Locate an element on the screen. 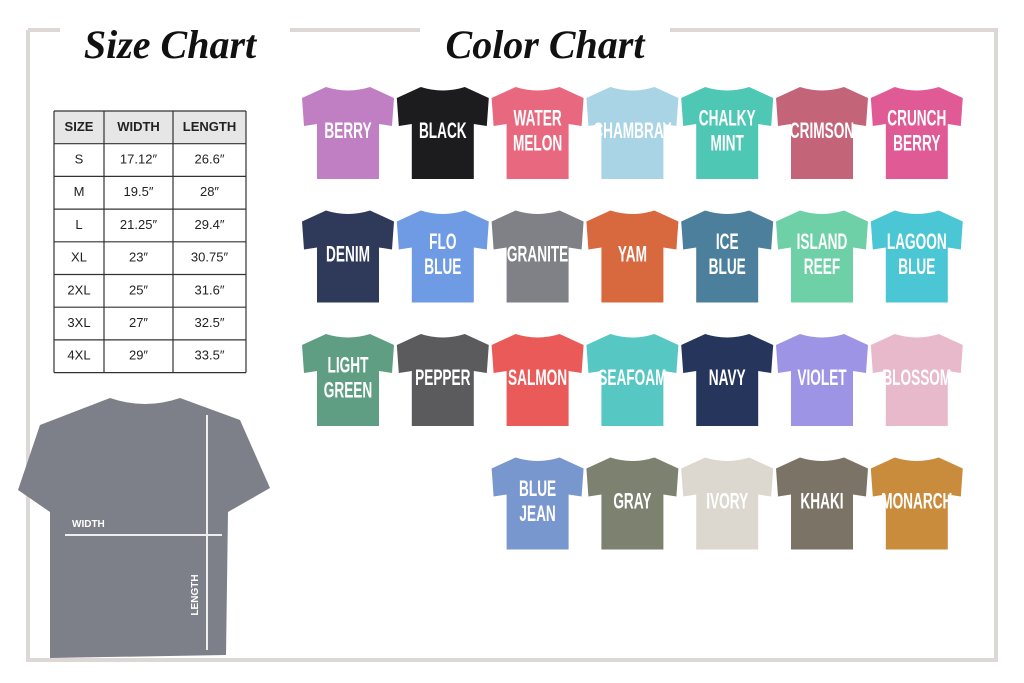 This screenshot has width=1024, height=683. swatch: NAVY is located at coordinates (727, 380).